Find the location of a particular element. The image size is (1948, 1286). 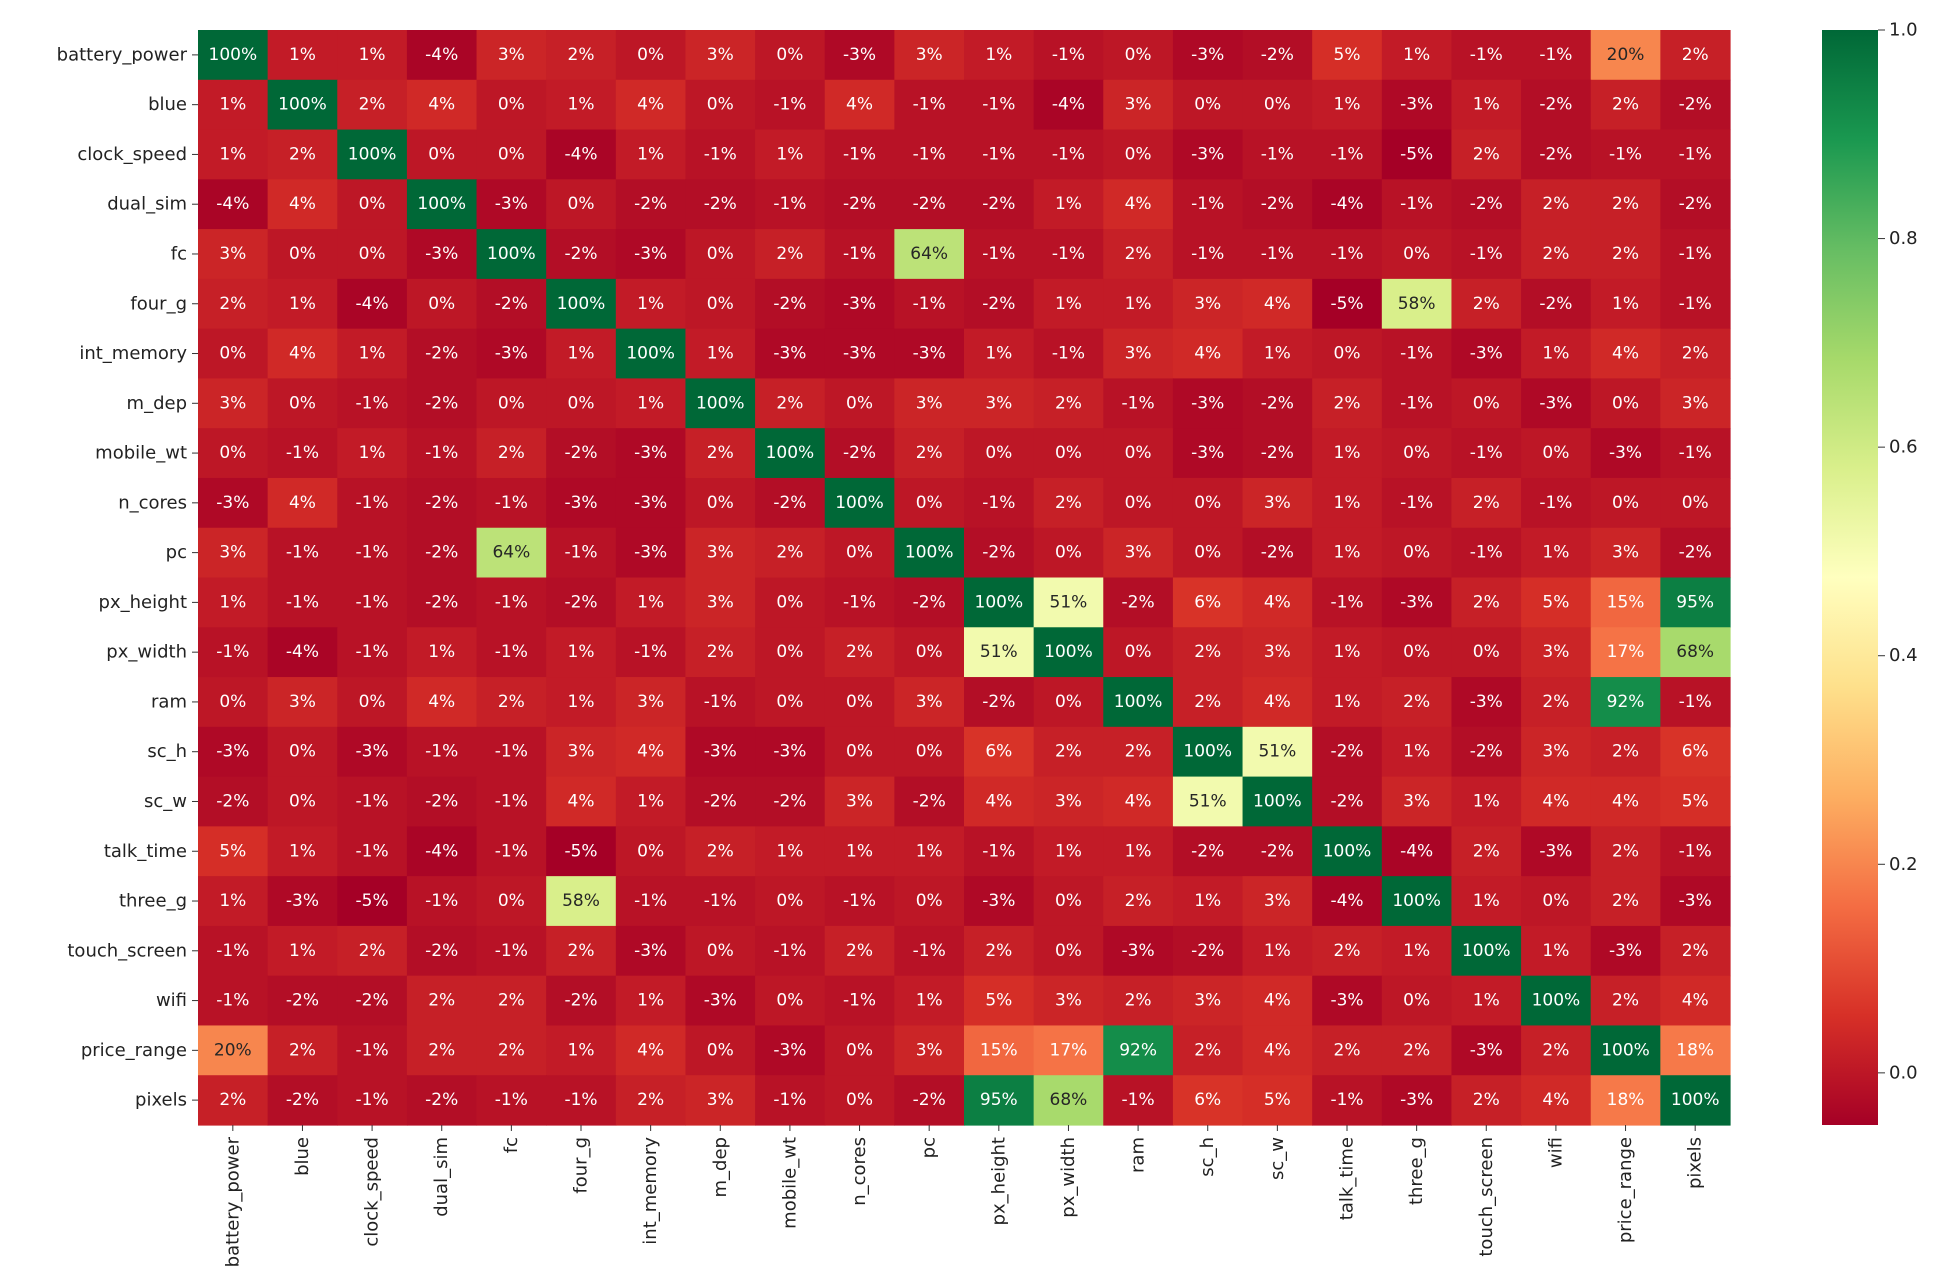

cell-value-label: 92% is located at coordinates (1626, 702).